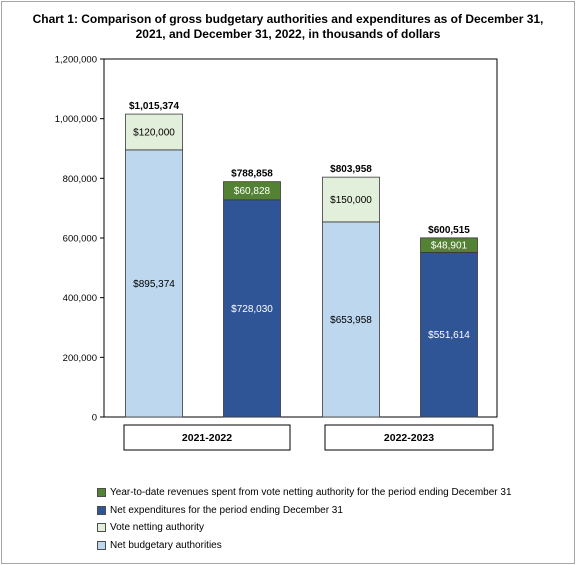 The height and width of the screenshot is (565, 576). I want to click on x-group-label: 2022-2023, so click(409, 438).